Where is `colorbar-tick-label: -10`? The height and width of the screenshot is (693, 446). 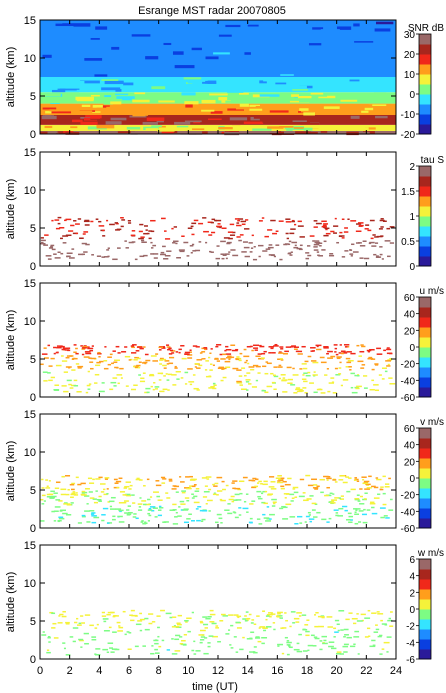
colorbar-tick-label: -10 is located at coordinates (408, 115).